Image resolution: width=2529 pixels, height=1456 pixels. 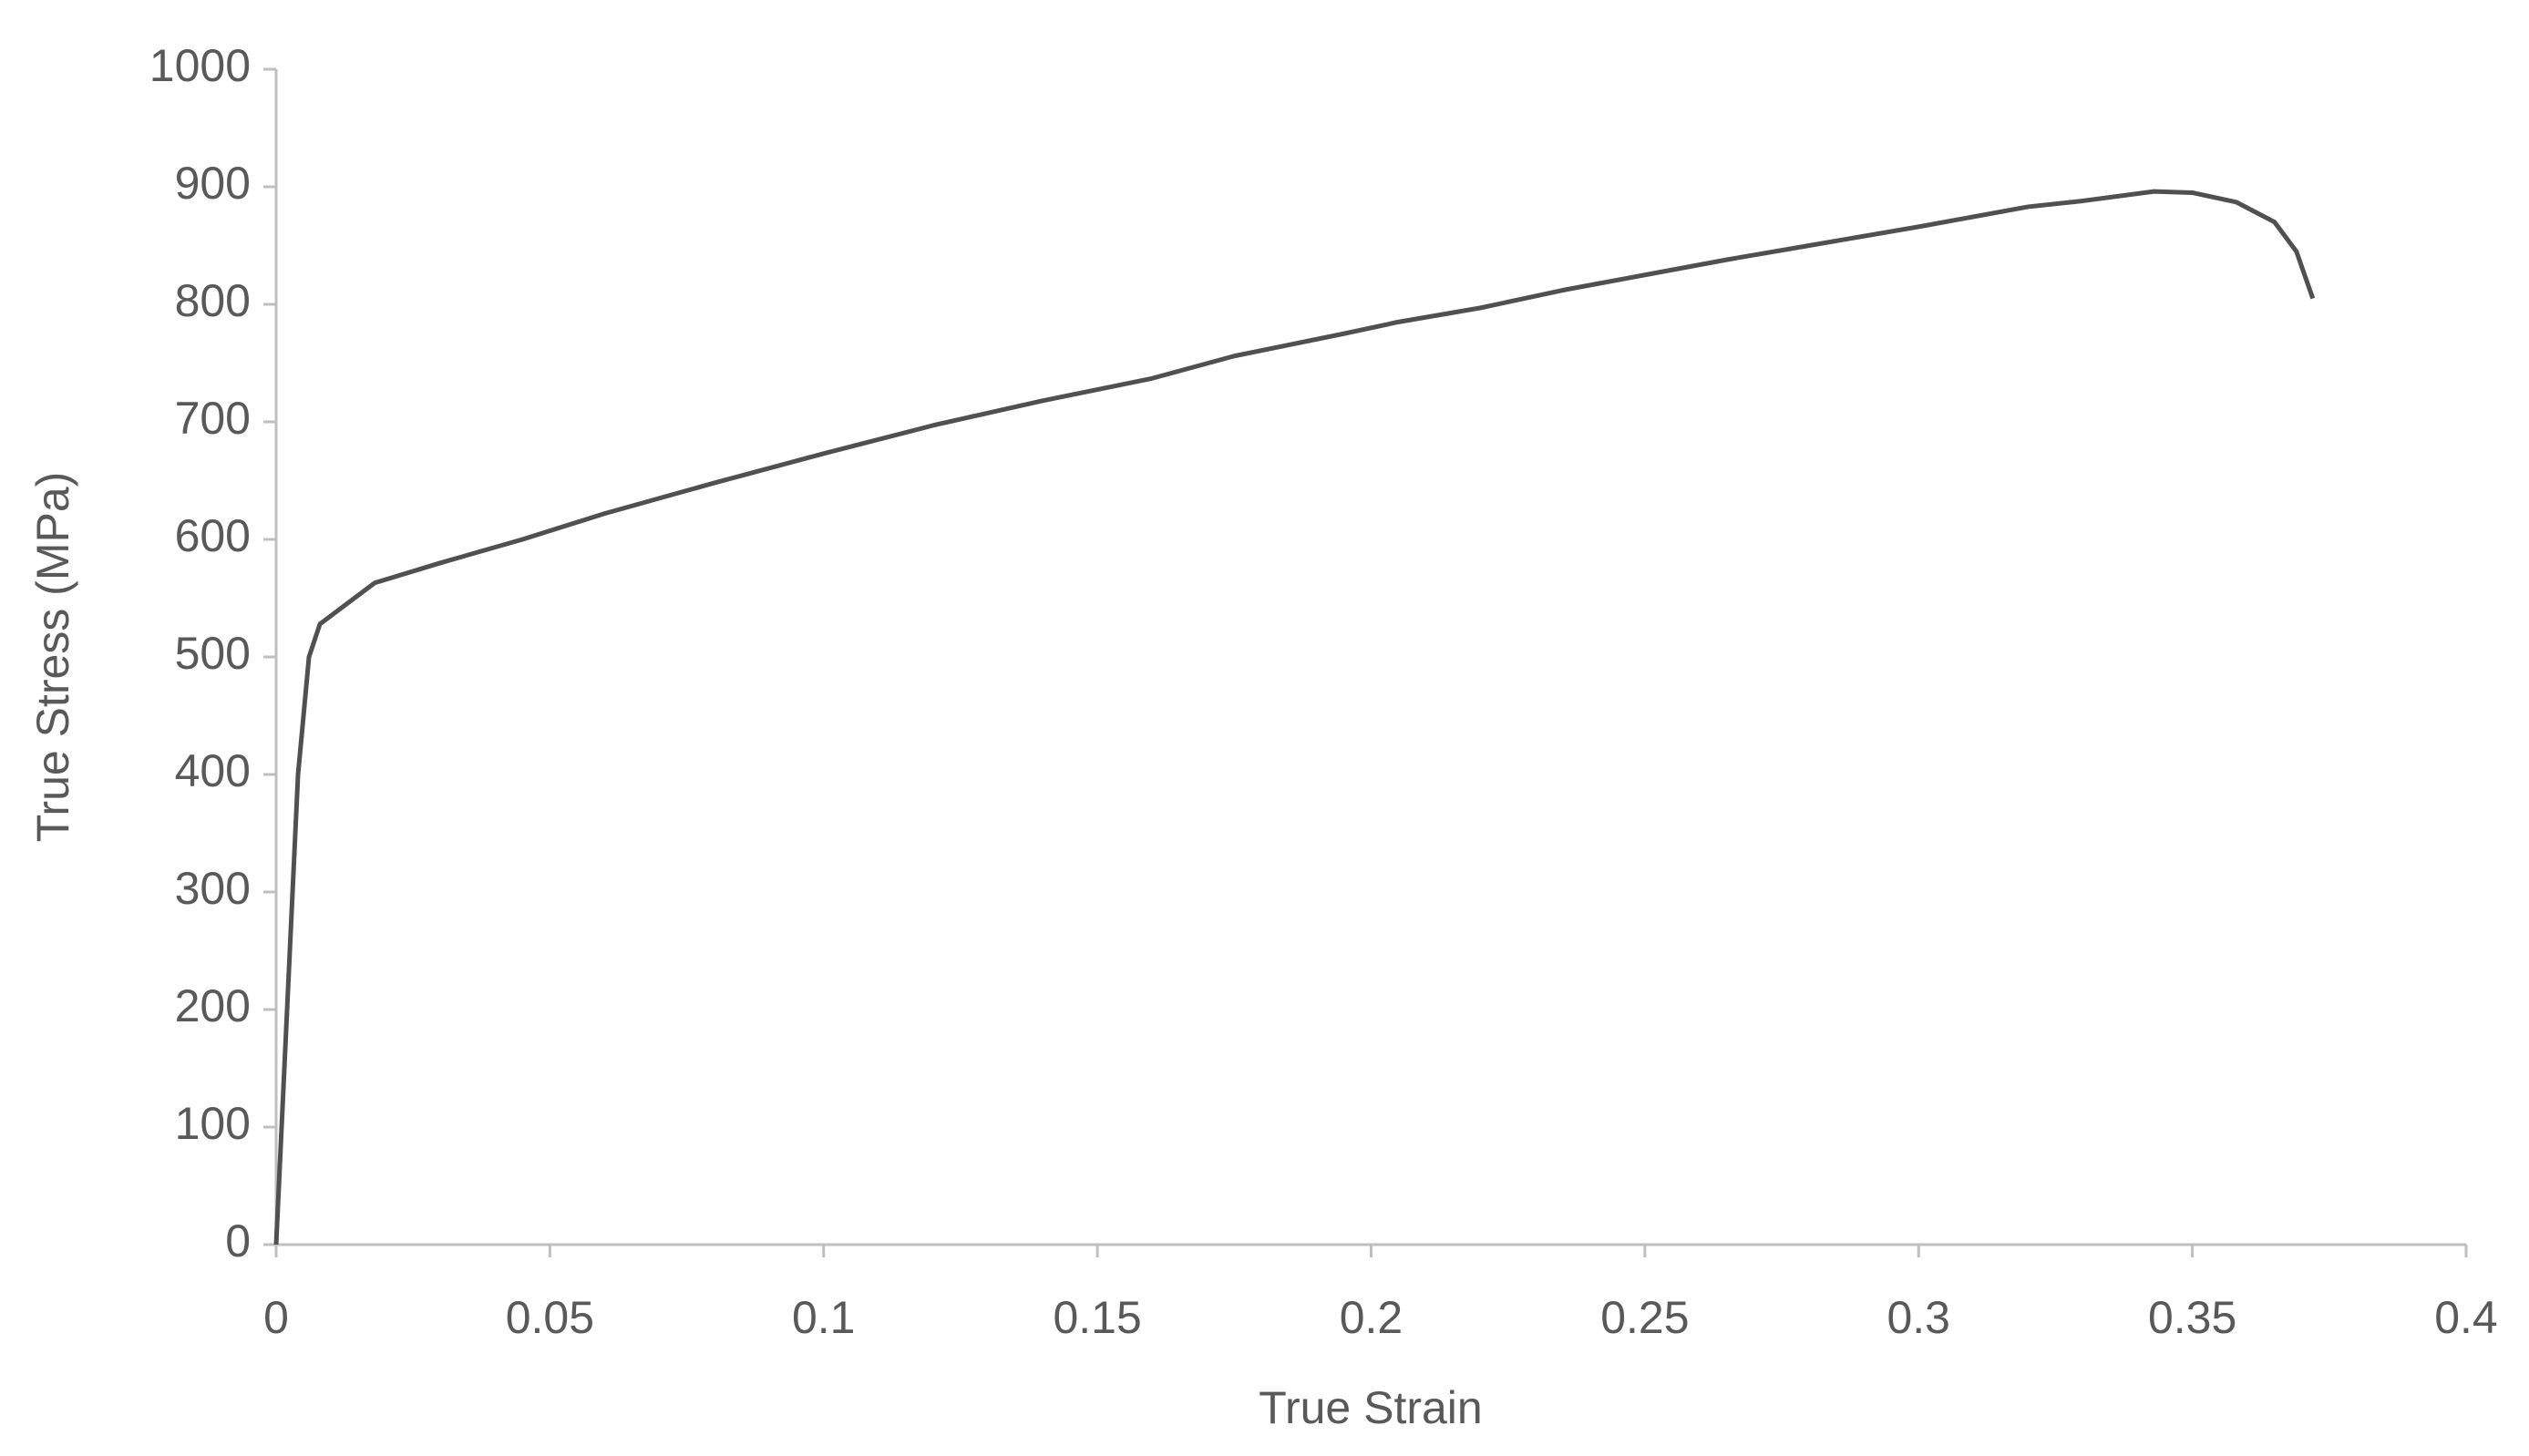 I want to click on y-tick-label: 400, so click(x=213, y=770).